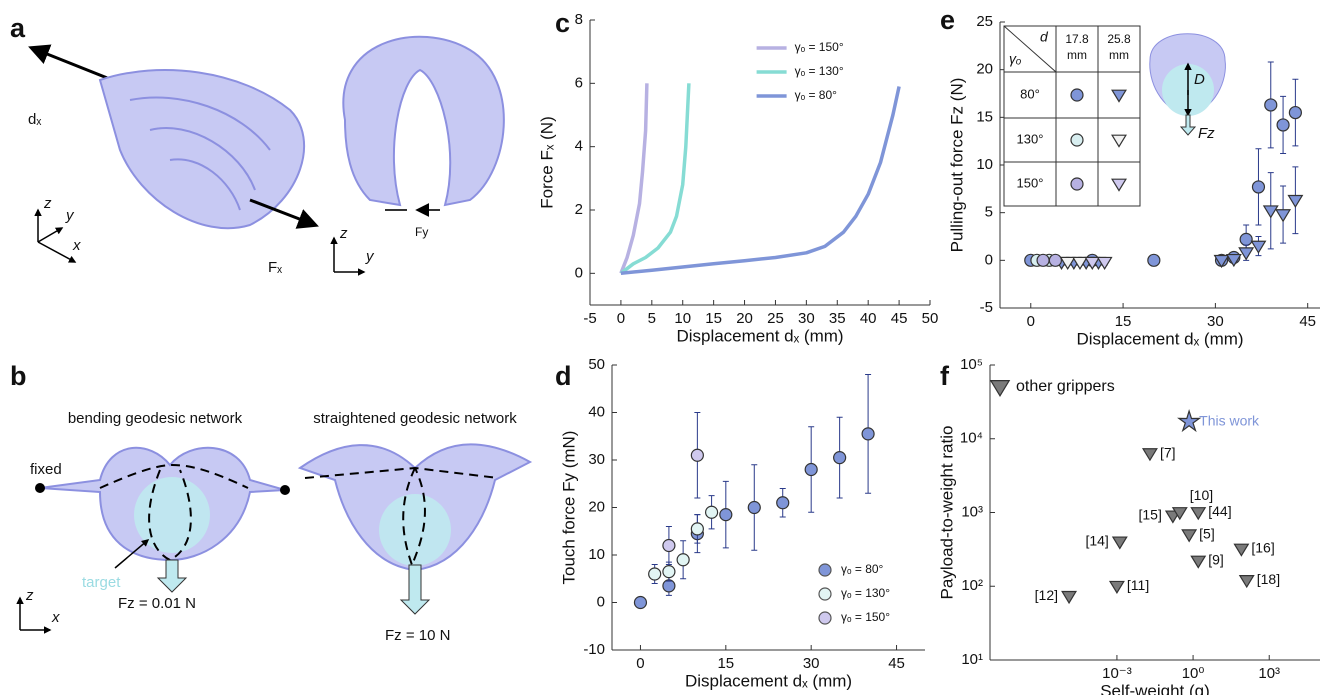 This screenshot has width=1328, height=695. I want to click on y-tick-label: 10³, so click(972, 511).